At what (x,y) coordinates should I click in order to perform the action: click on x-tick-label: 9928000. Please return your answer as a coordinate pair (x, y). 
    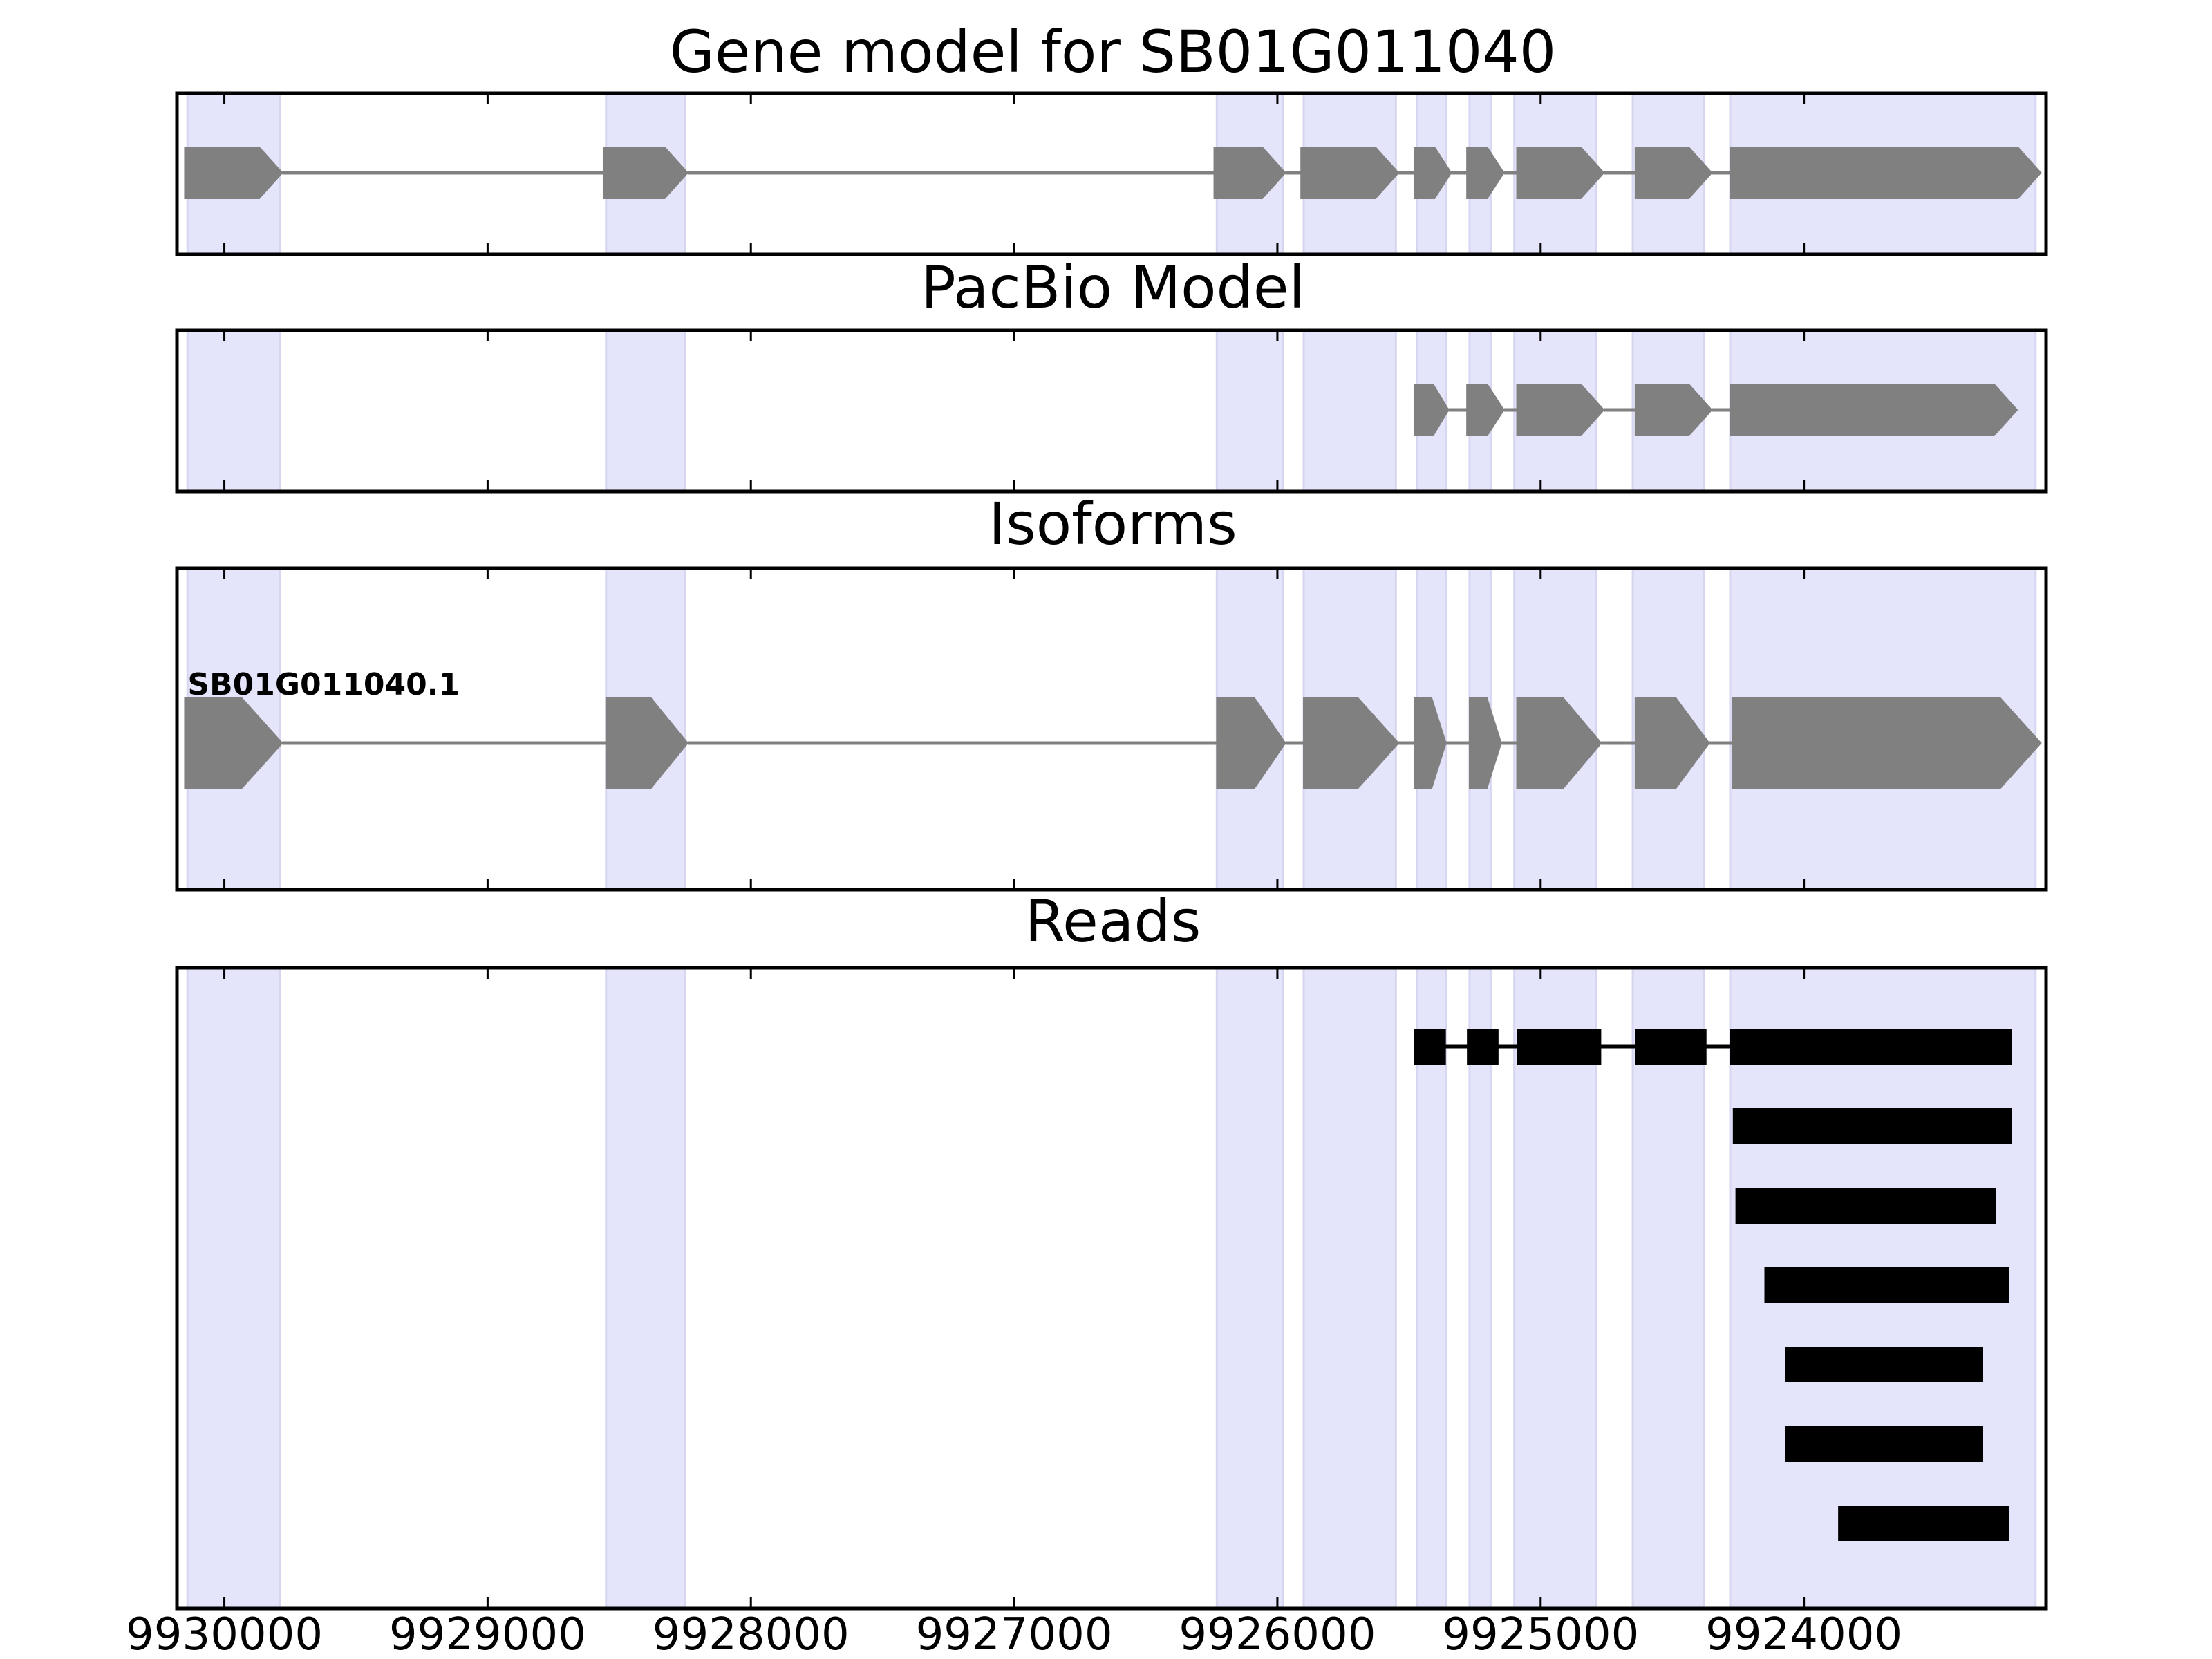
    Looking at the image, I should click on (751, 1634).